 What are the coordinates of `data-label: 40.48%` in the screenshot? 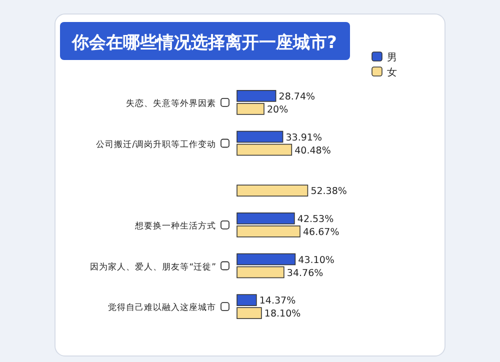 It's located at (312, 150).